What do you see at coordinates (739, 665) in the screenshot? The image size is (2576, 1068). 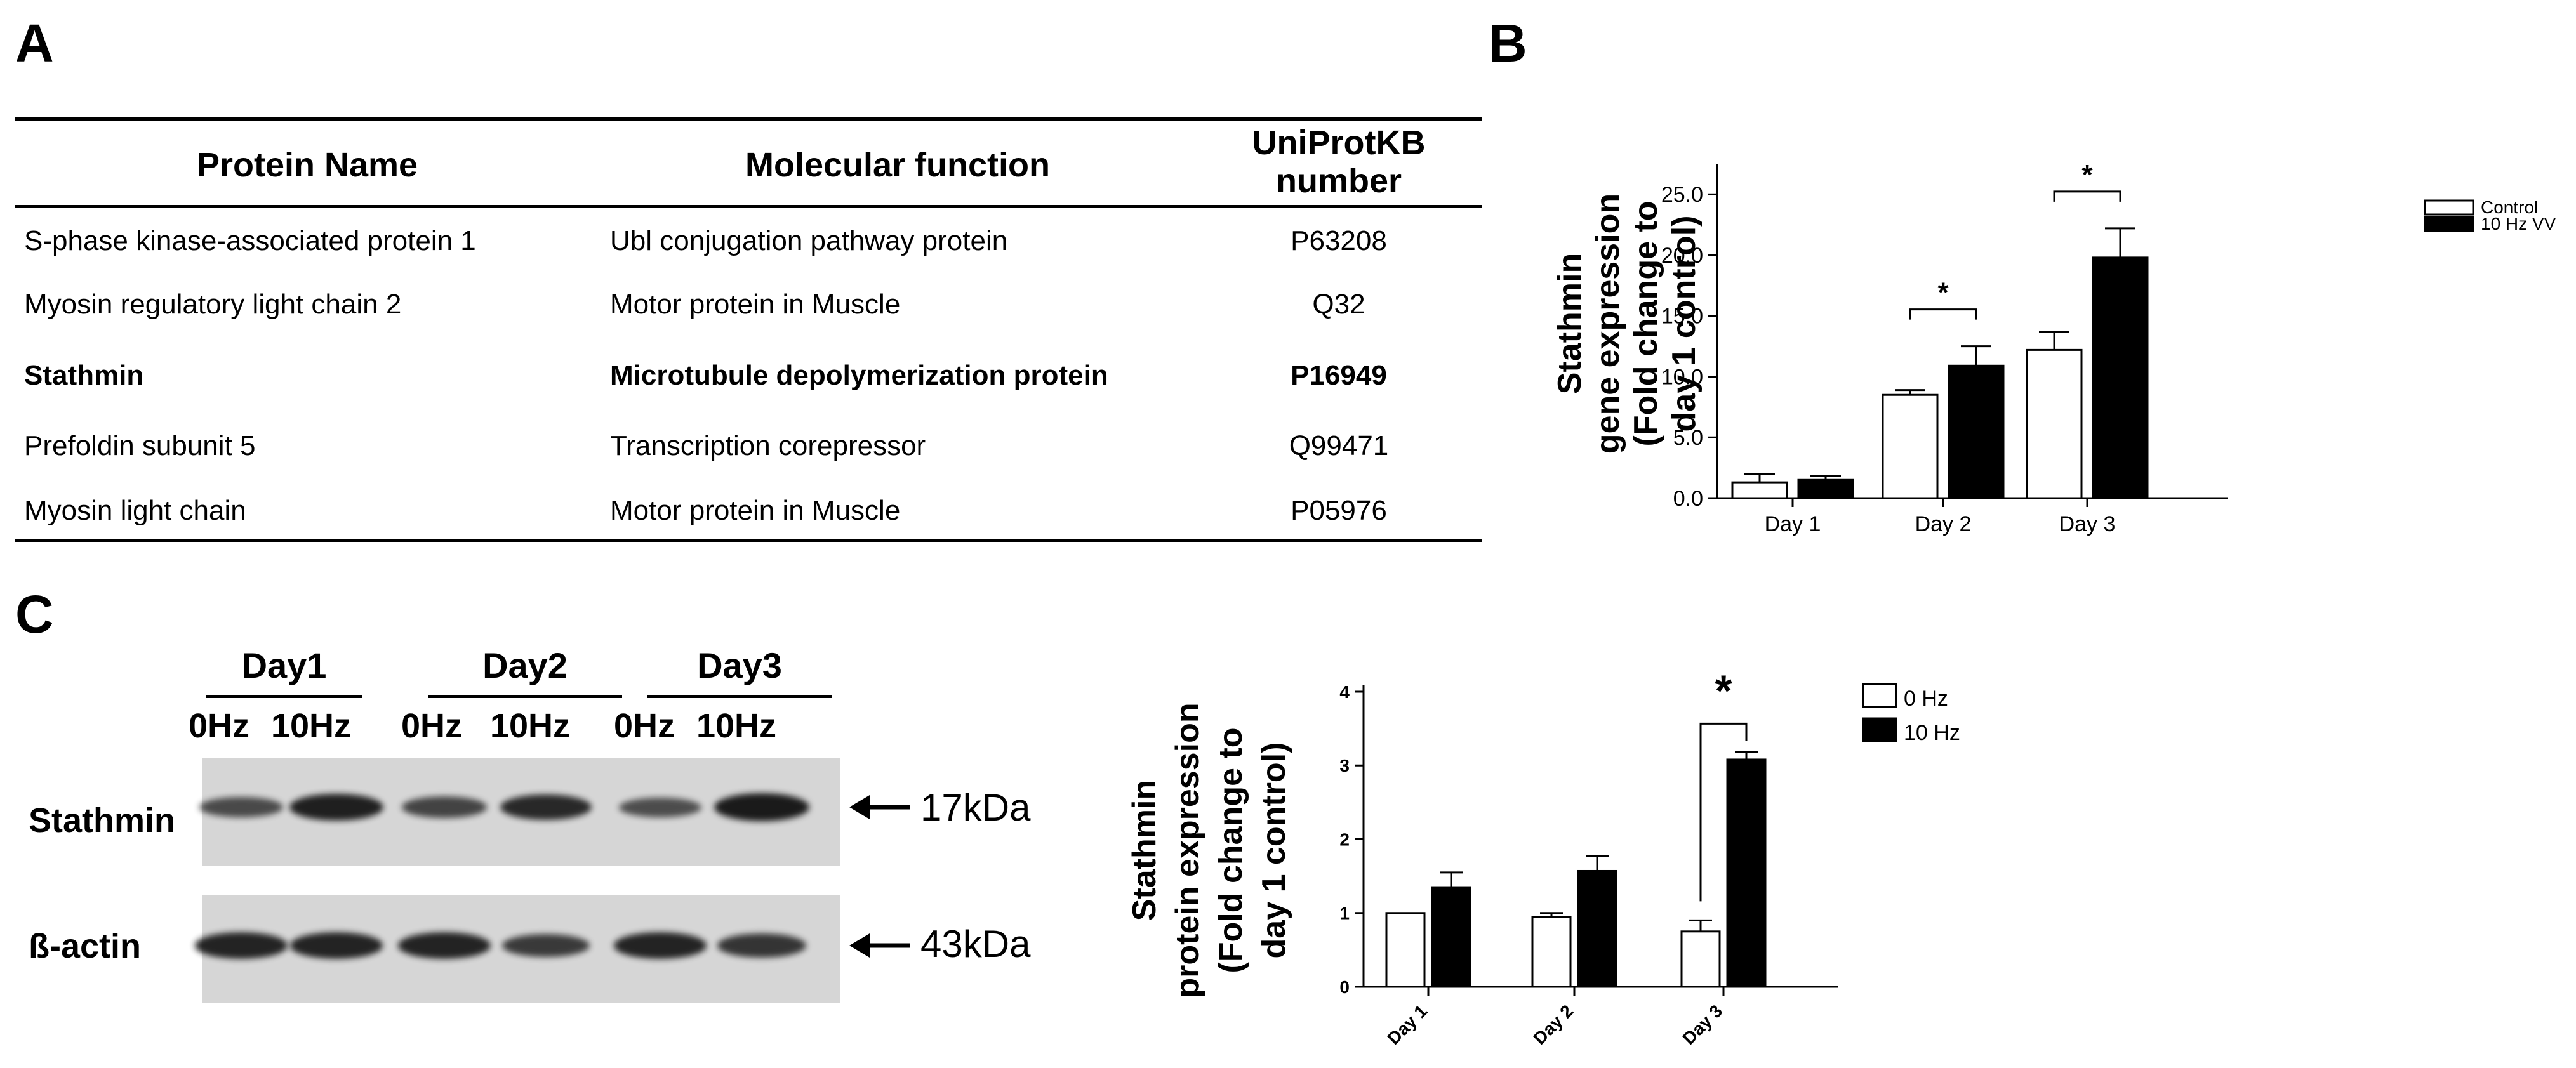 I see `blot-day-label: Day3` at bounding box center [739, 665].